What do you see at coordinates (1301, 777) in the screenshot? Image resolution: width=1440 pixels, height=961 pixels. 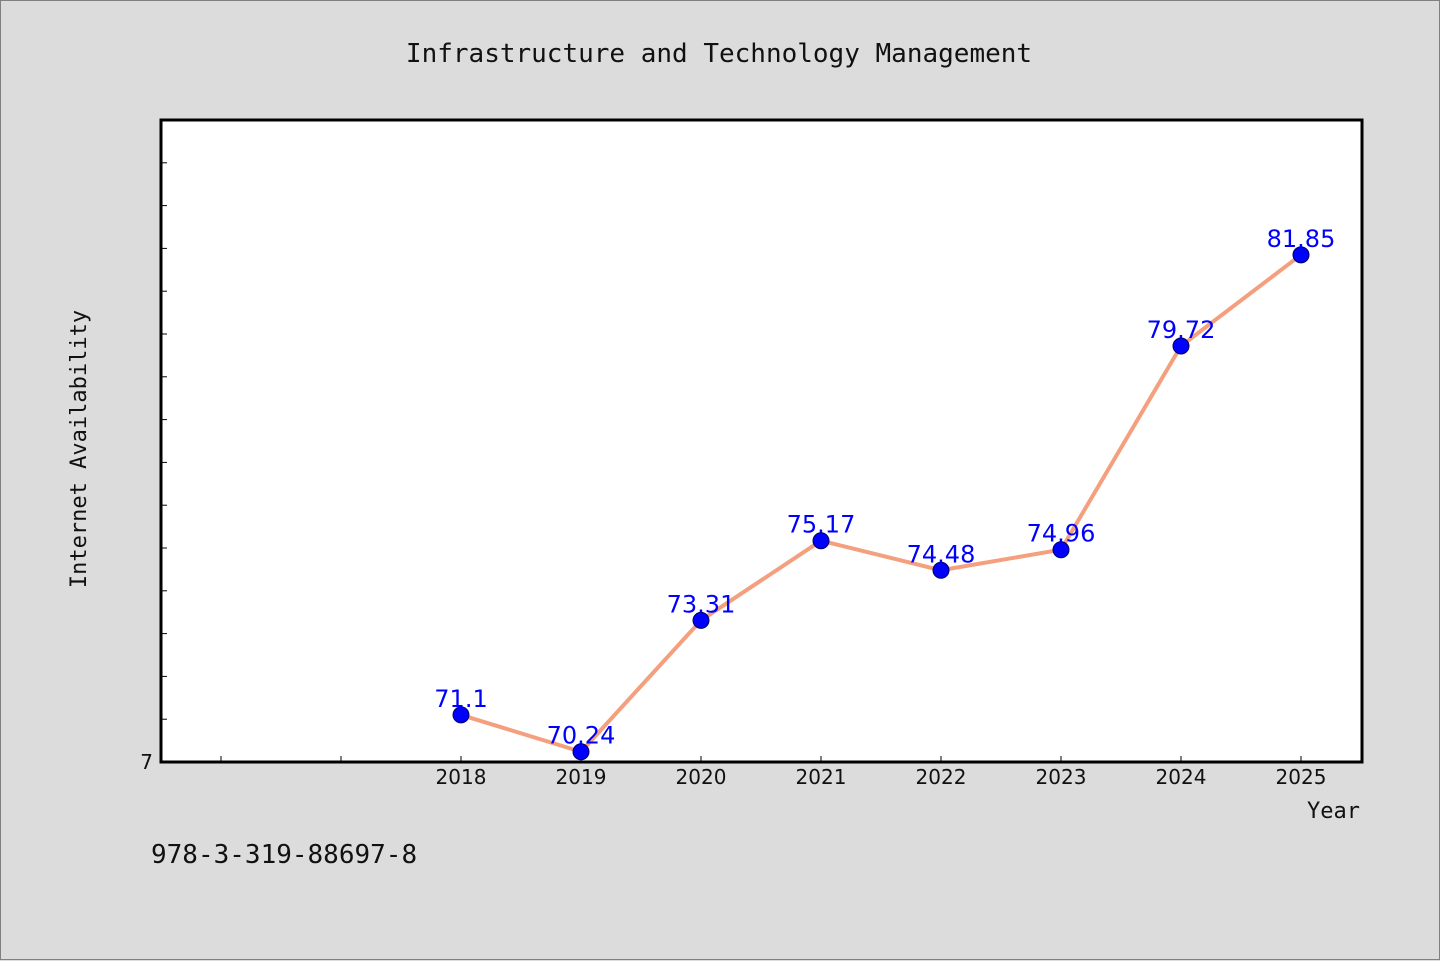 I see `x-tick-label: 2025` at bounding box center [1301, 777].